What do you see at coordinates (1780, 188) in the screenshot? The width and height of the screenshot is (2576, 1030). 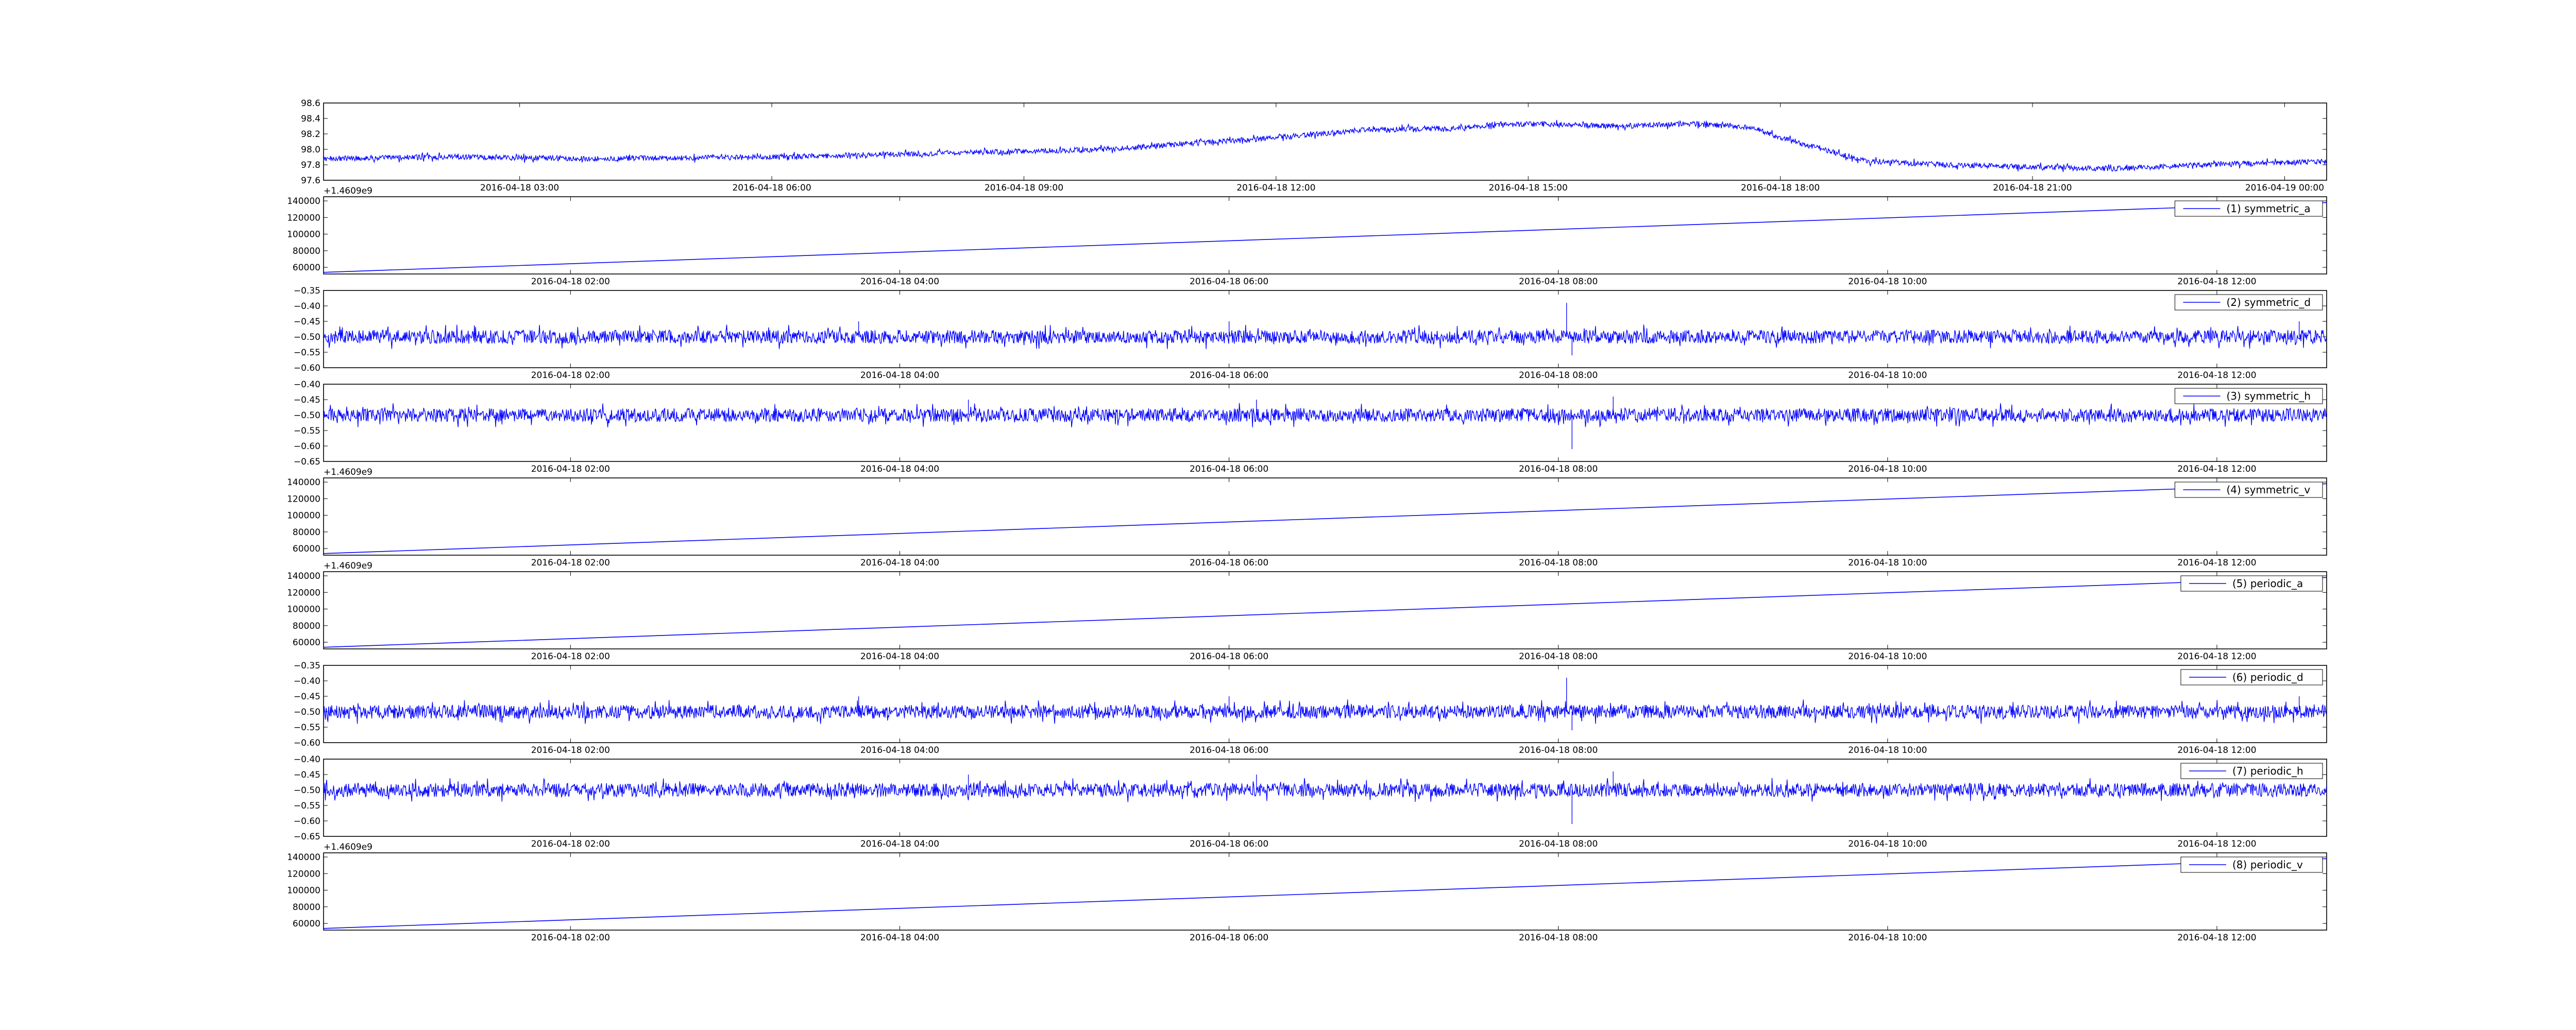 I see `x-tick-label: 2016-04-18 18:00` at bounding box center [1780, 188].